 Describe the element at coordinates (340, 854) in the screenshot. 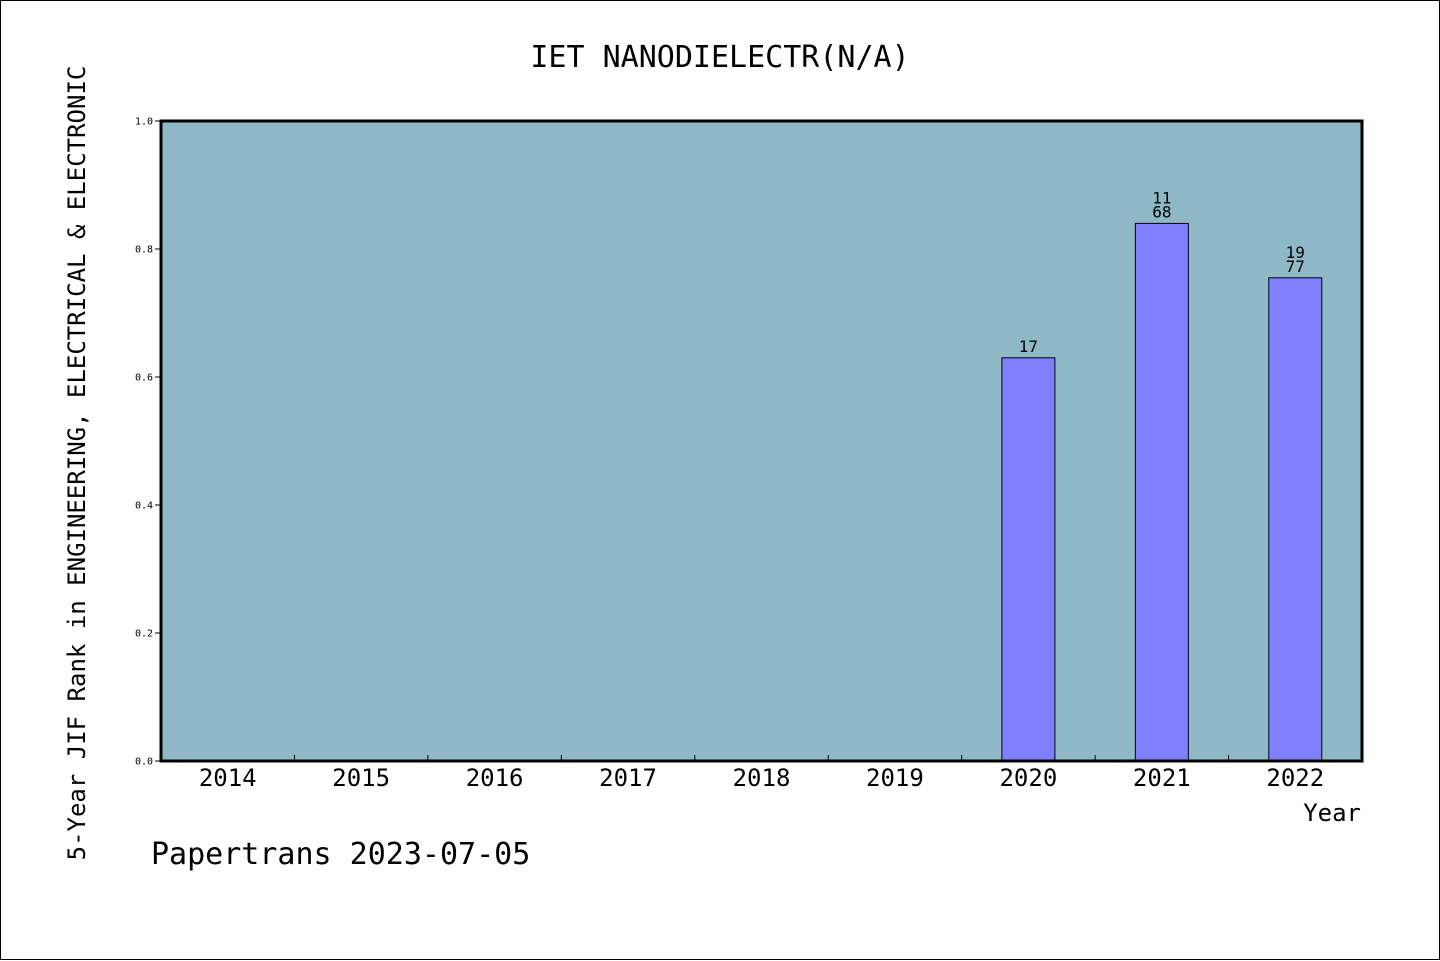

I see `footer-credit: Papertrans 2023-07-05` at that location.